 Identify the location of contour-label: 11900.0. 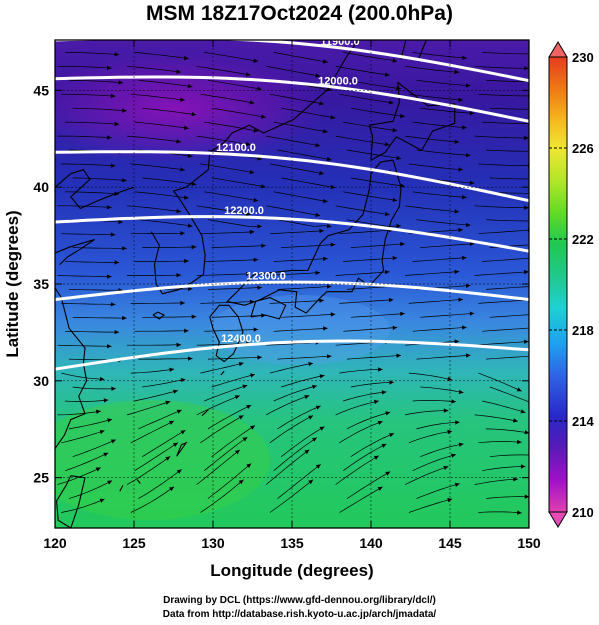
(339, 42).